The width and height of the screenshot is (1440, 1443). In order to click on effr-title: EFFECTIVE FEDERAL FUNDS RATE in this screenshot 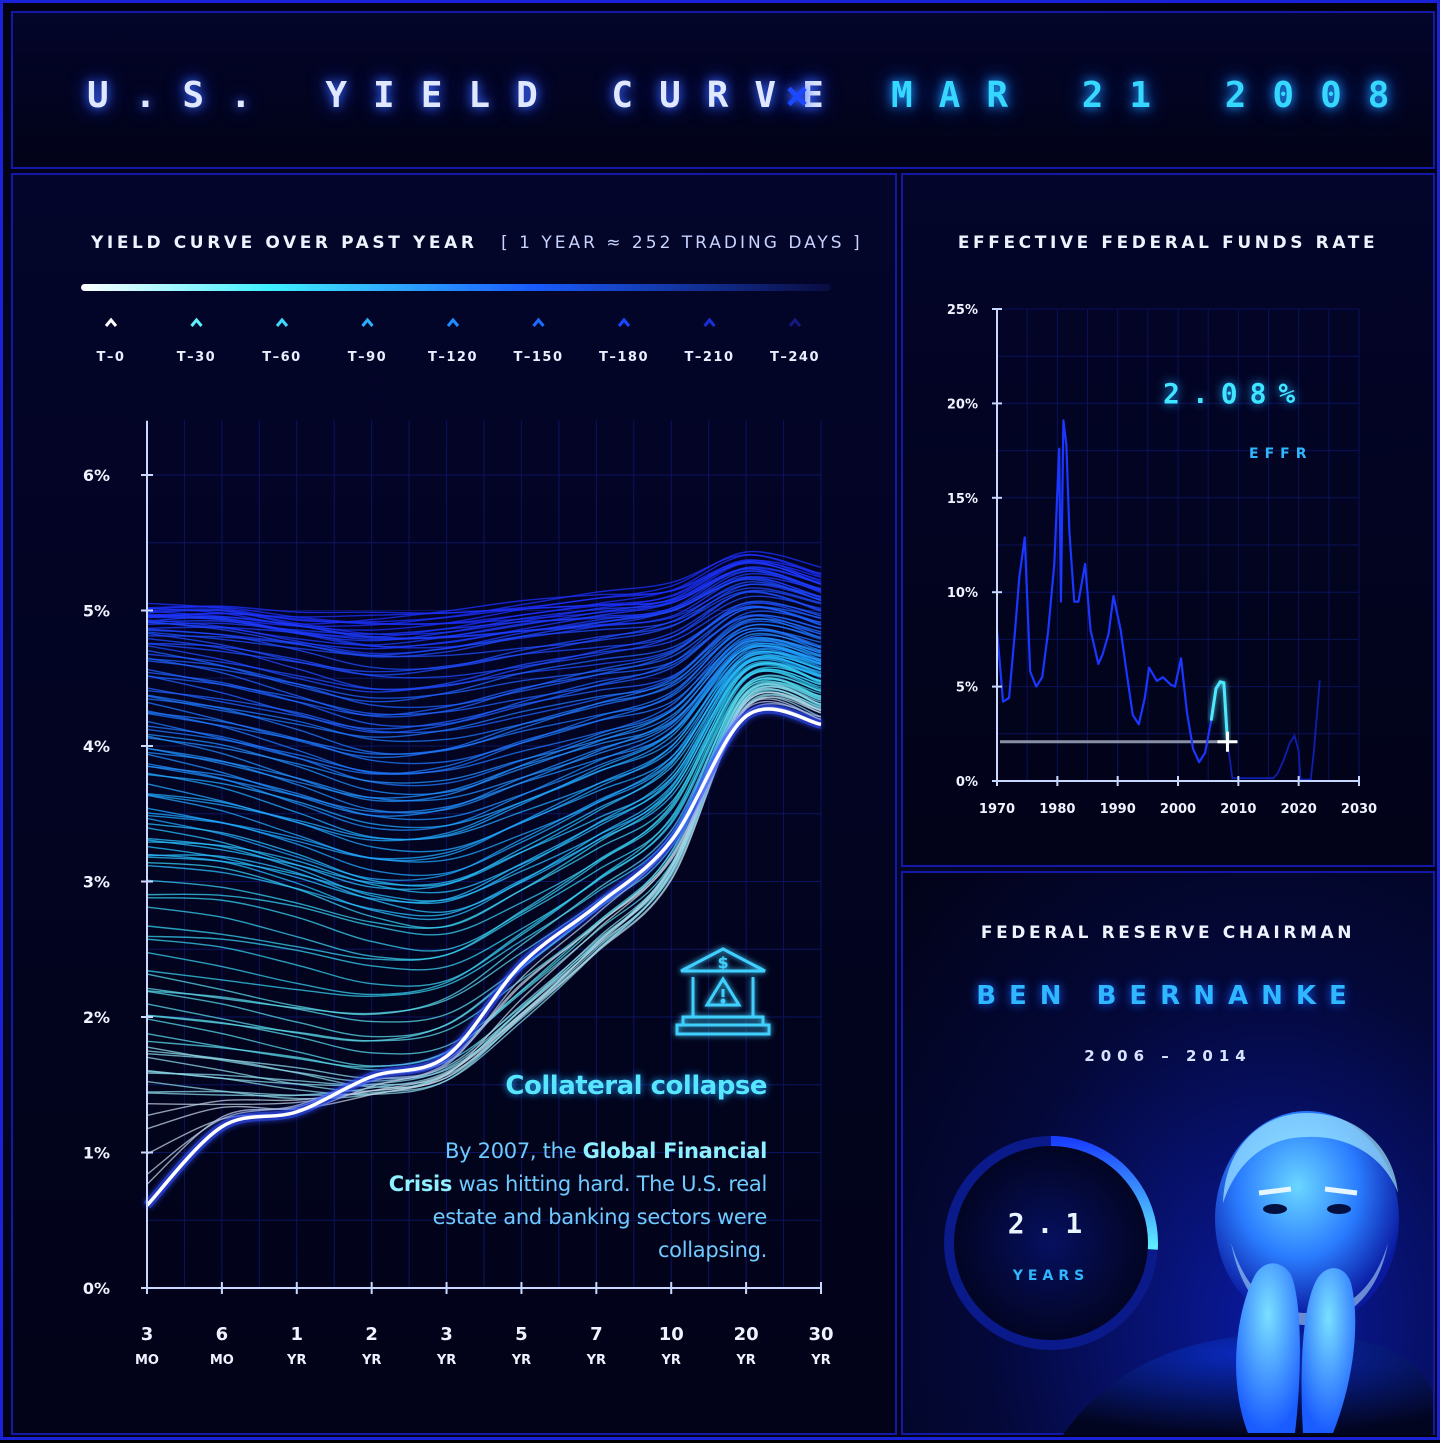, I will do `click(1168, 243)`.